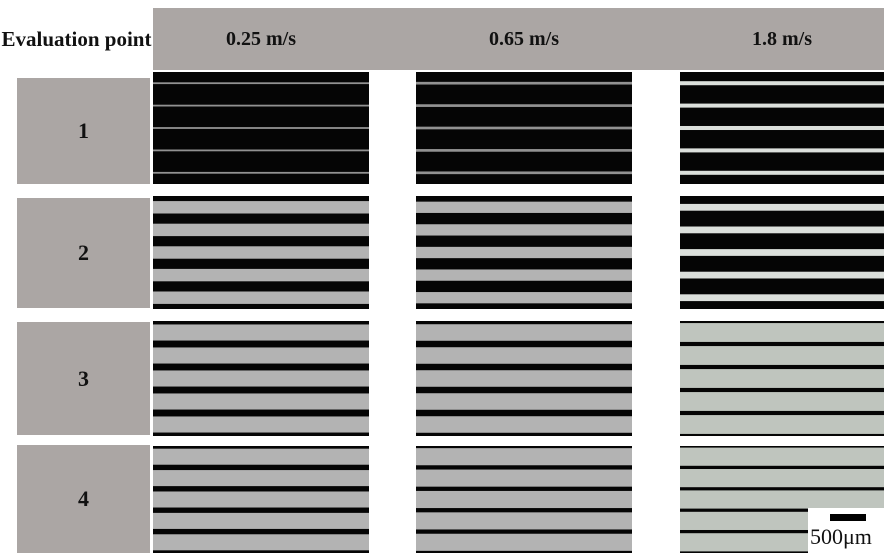  I want to click on corner-label: Evaluation point, so click(76, 39).